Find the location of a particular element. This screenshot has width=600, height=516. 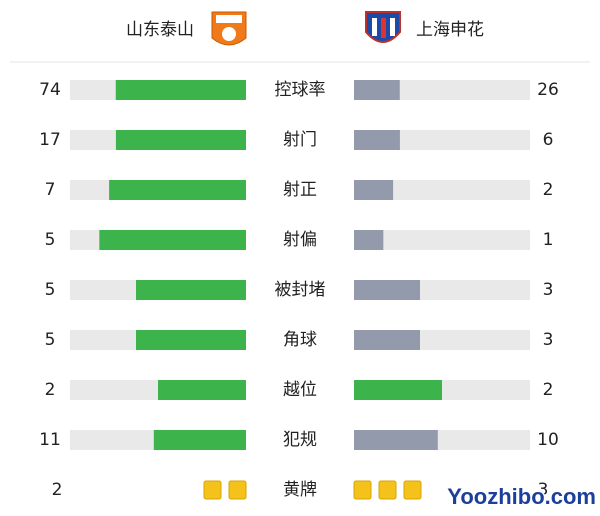

home-value: 74 is located at coordinates (50, 90).